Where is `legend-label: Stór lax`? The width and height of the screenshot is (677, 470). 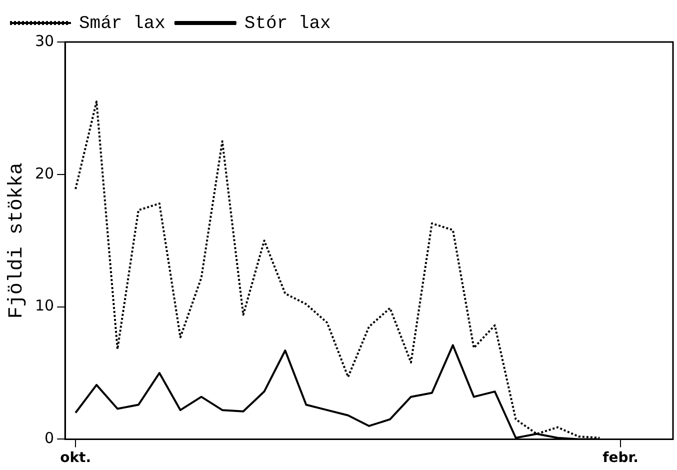
legend-label: Stór lax is located at coordinates (287, 24).